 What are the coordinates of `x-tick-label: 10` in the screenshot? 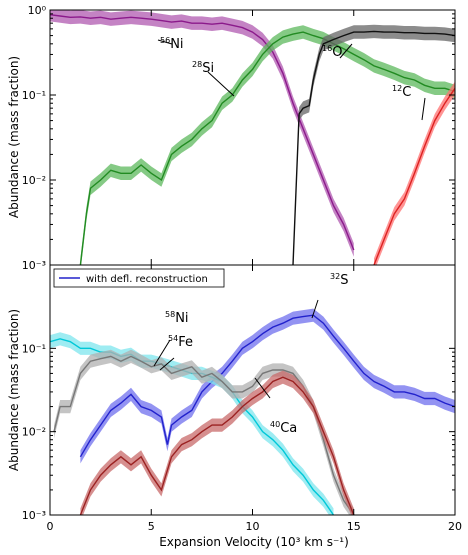 It's located at (253, 526).